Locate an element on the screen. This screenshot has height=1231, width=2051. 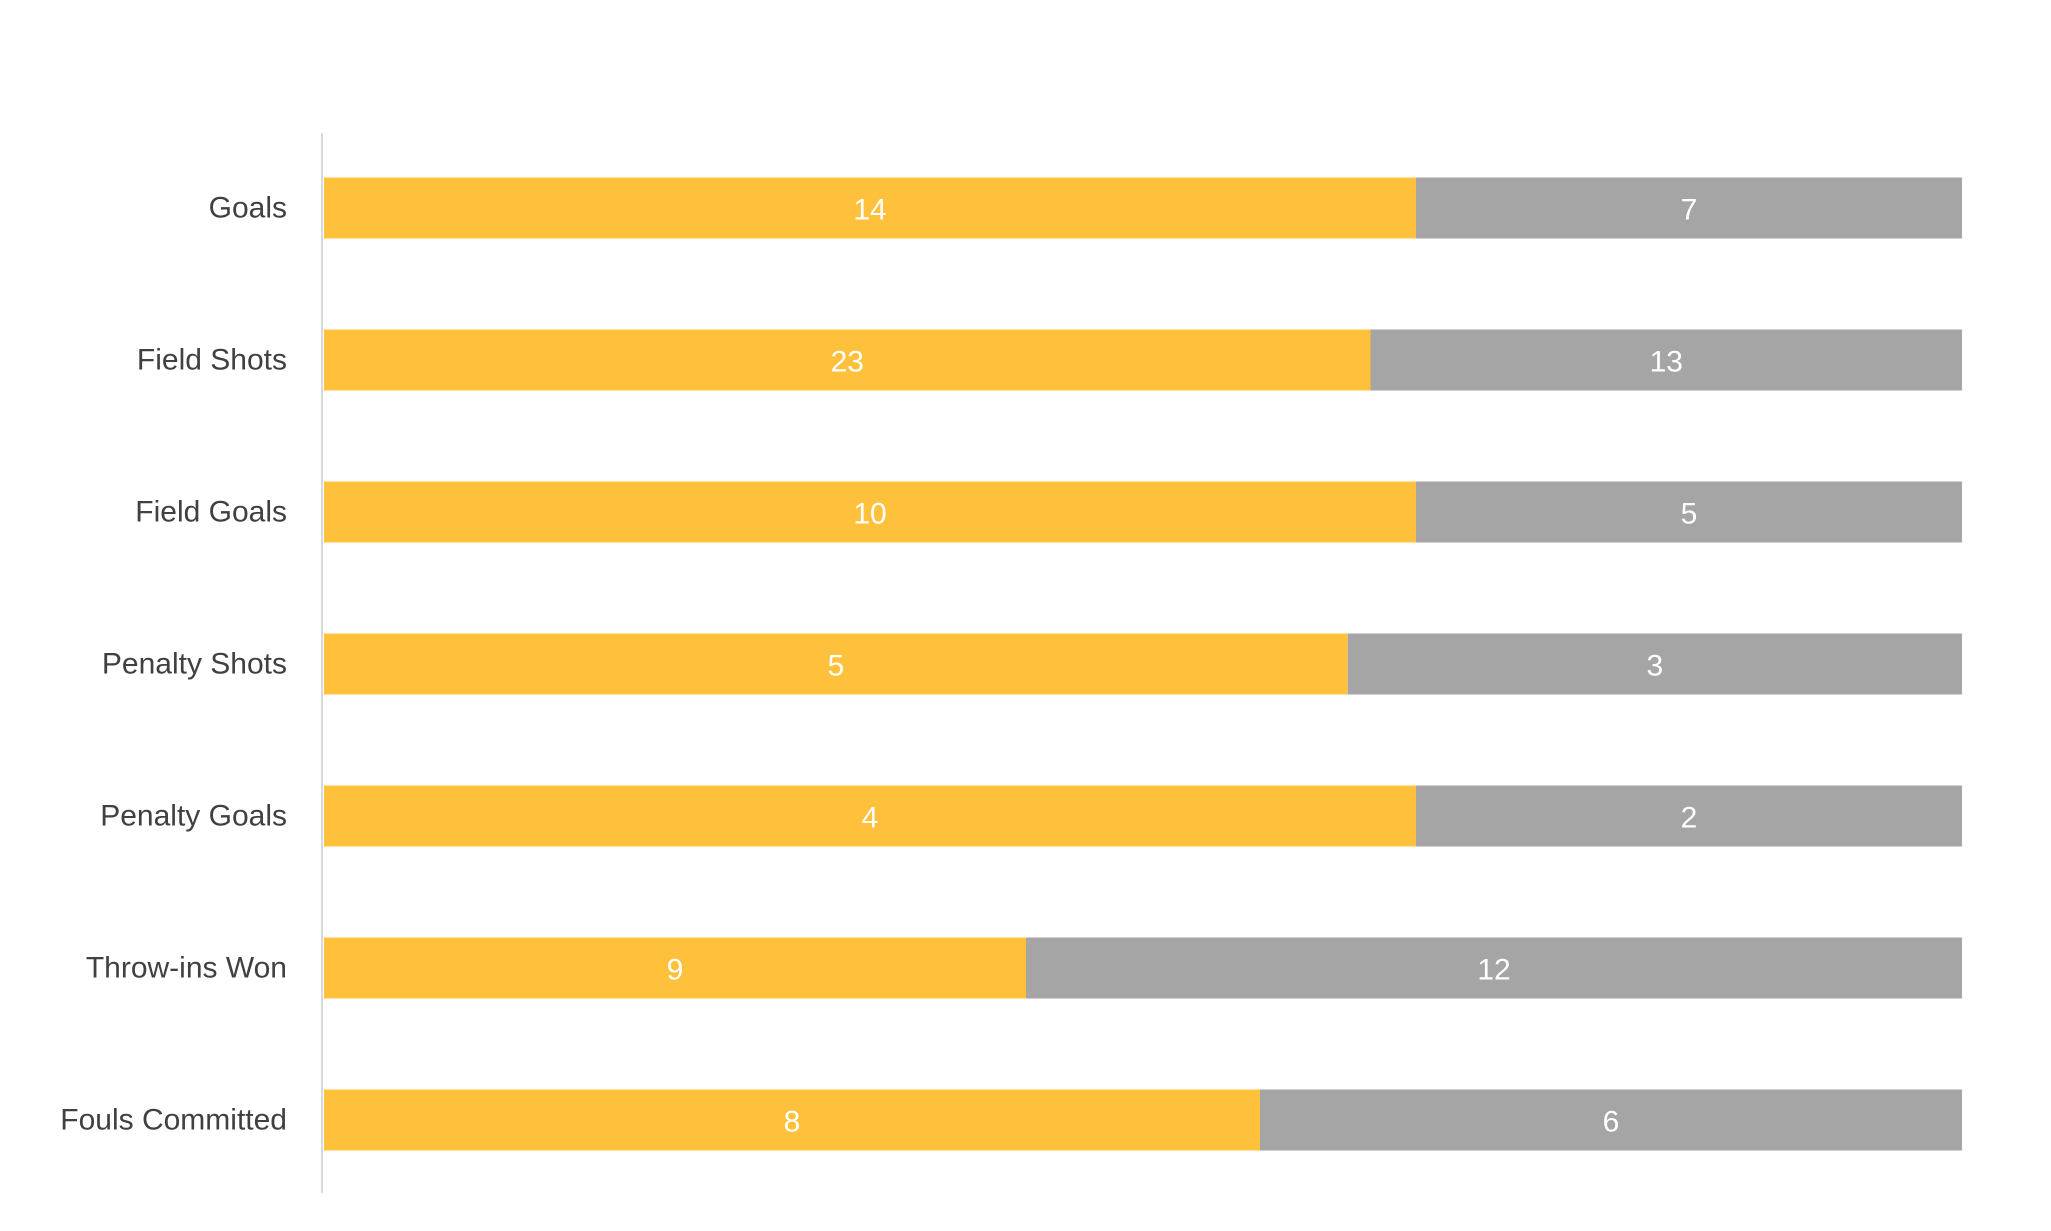
data-label-field-shots-series-1: 23 is located at coordinates (847, 362).